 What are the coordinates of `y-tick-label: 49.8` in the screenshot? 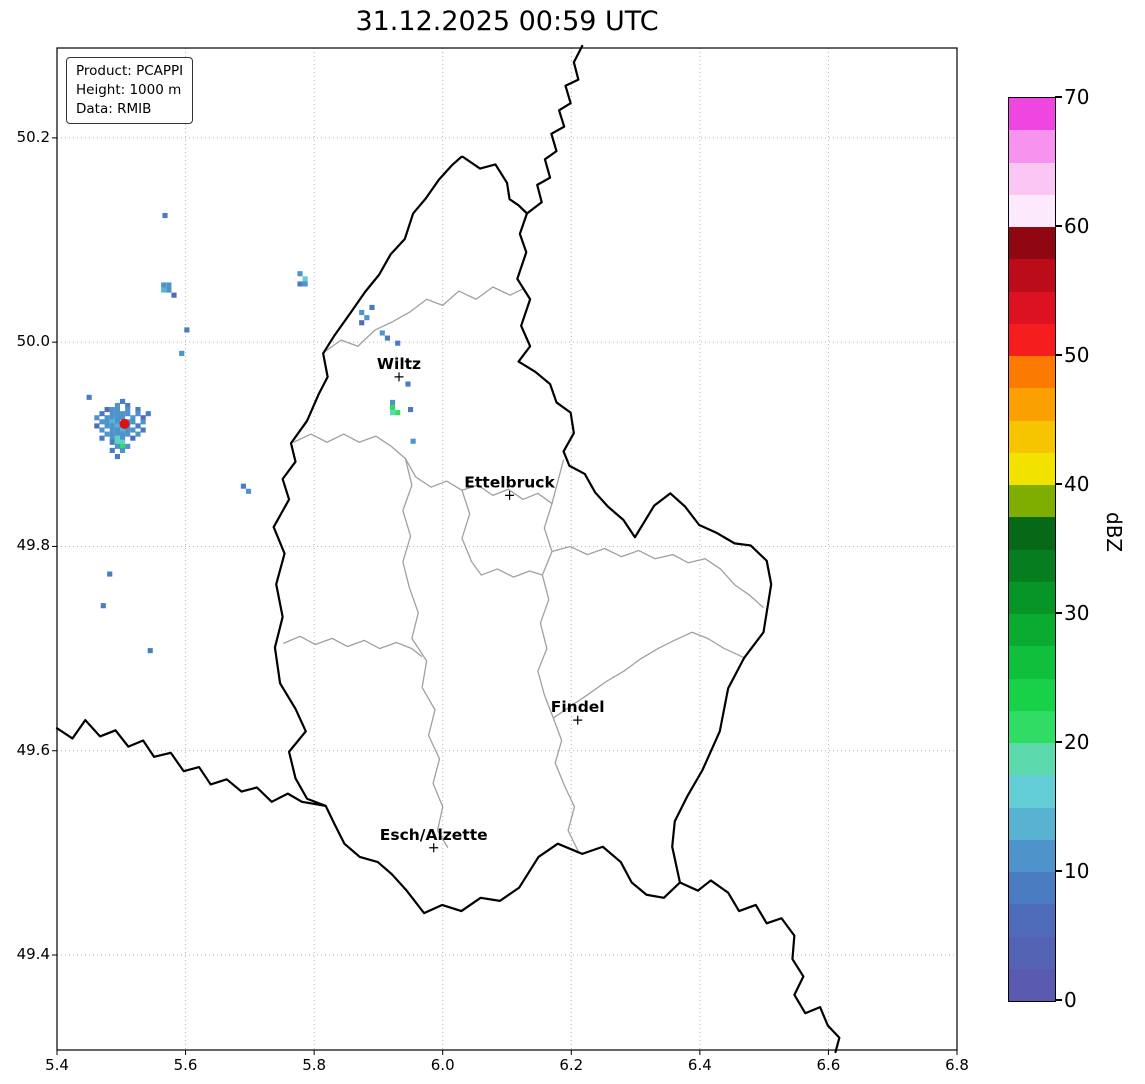 It's located at (33, 545).